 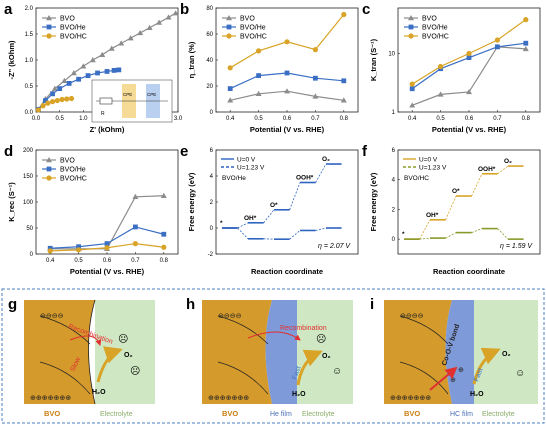 What do you see at coordinates (253, 28) in the screenshot?
I see `legend-label: BVO/He` at bounding box center [253, 28].